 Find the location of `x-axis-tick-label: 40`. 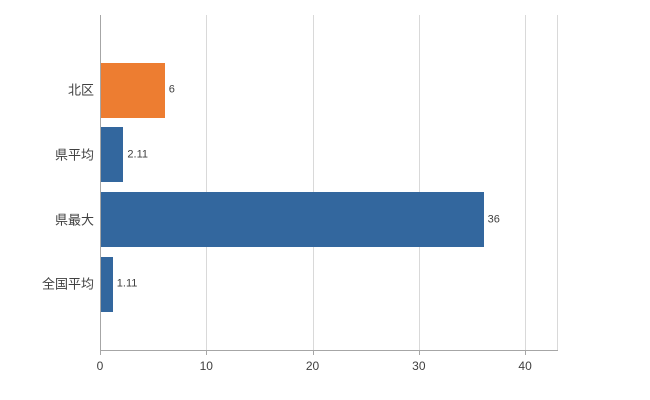

x-axis-tick-label: 40 is located at coordinates (525, 366).